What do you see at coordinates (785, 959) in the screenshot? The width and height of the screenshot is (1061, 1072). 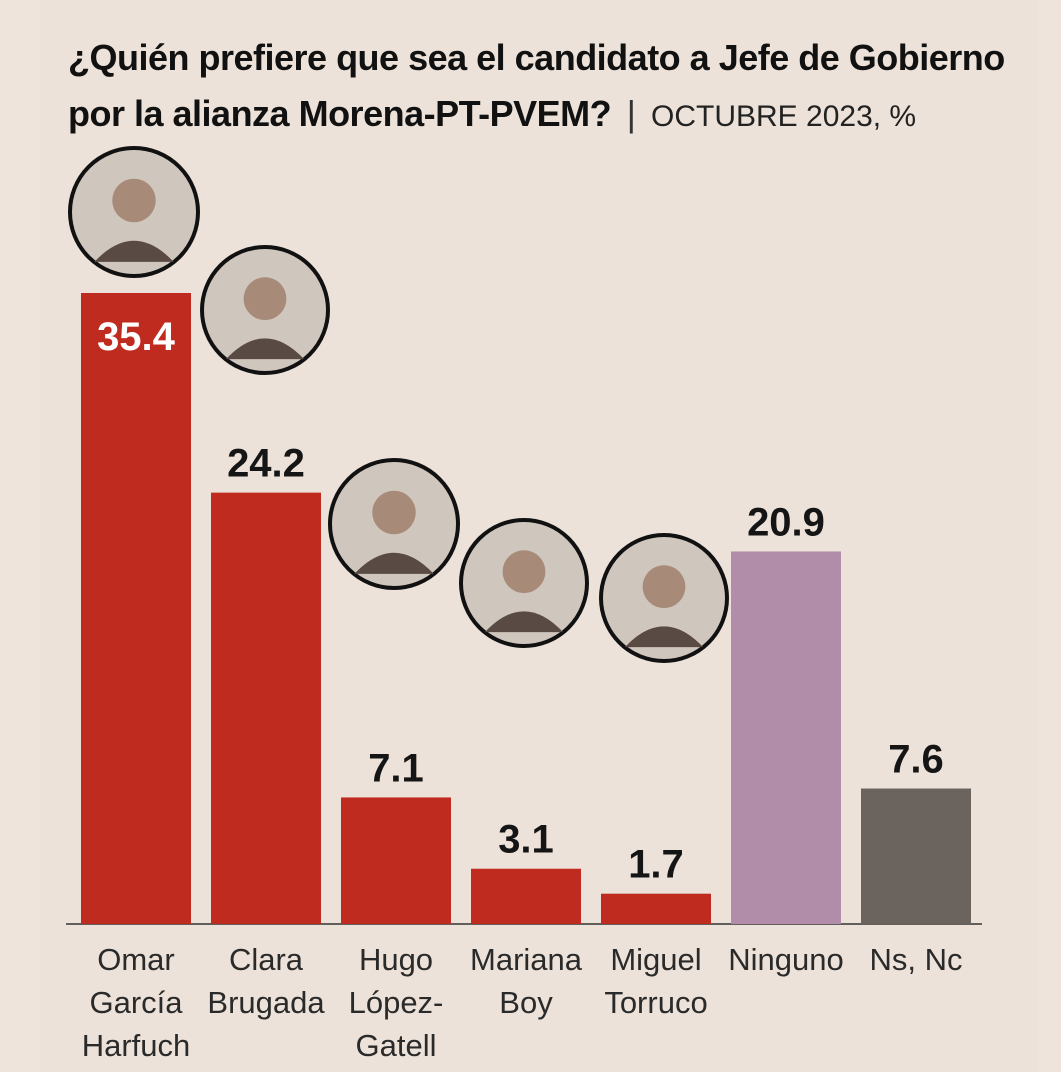 I see `category-label-6: Ninguno` at bounding box center [785, 959].